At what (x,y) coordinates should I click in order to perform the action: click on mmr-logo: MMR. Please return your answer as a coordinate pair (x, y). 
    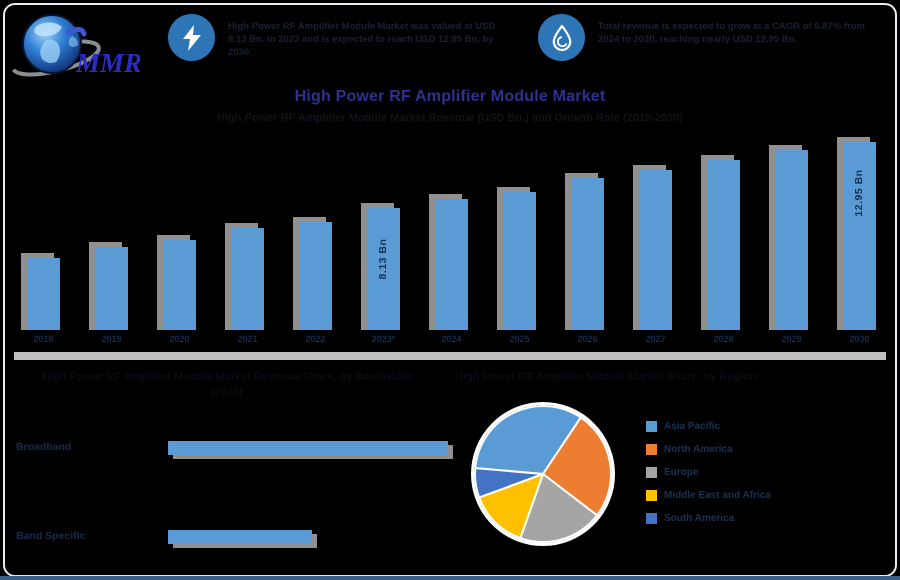
    Looking at the image, I should click on (75, 46).